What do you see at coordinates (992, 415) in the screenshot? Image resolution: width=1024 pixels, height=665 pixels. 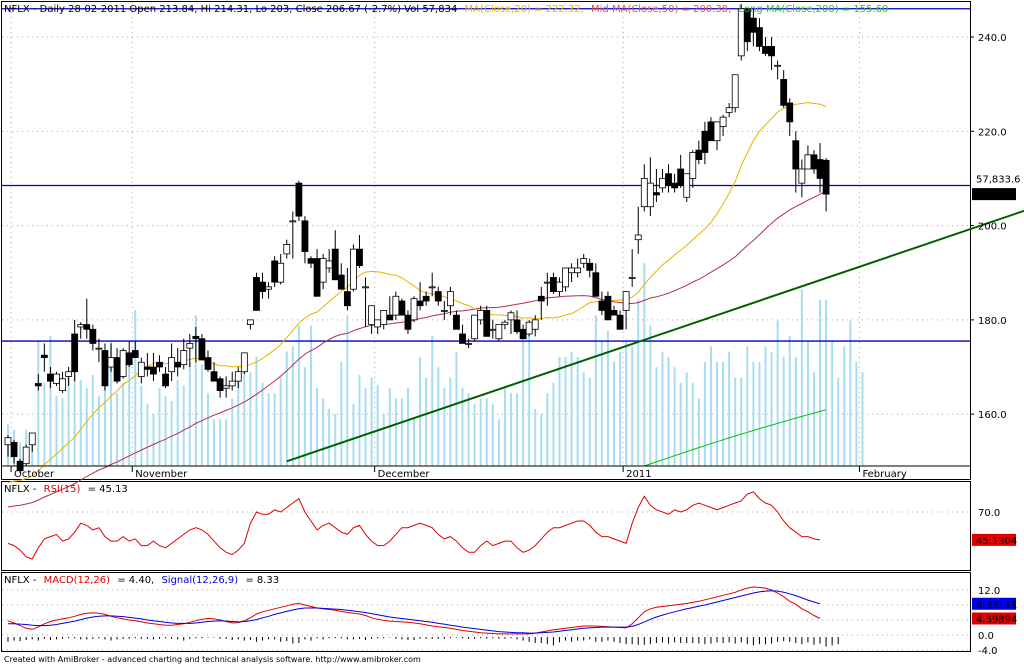 I see `price-tick-label: 160.0` at bounding box center [992, 415].